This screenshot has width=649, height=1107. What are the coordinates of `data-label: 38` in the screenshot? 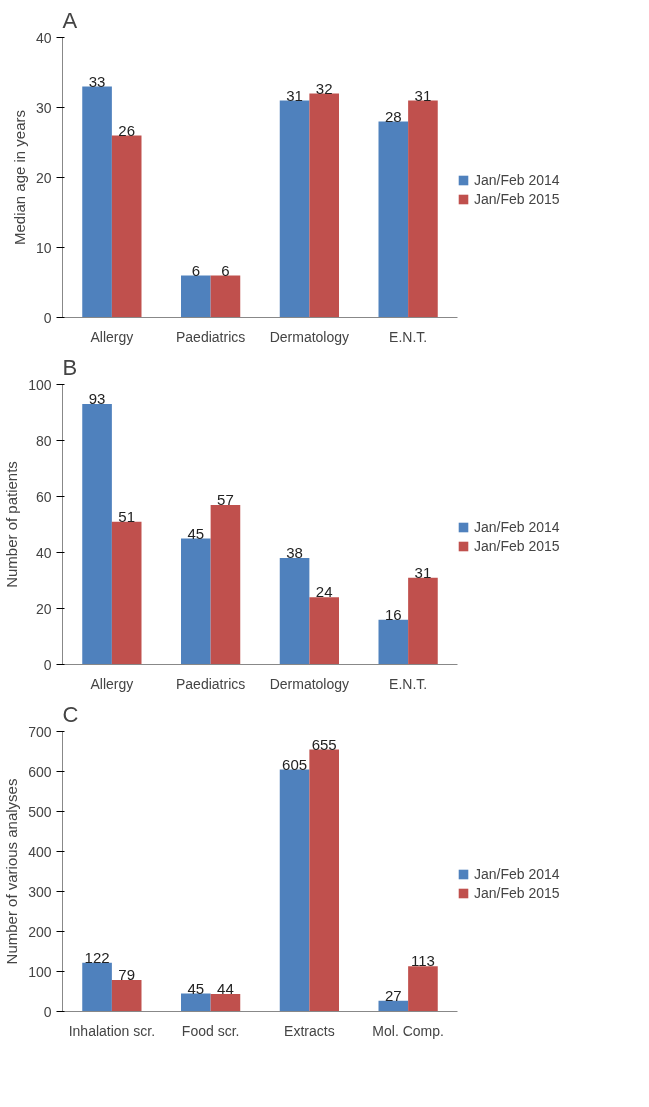 It's located at (294, 553).